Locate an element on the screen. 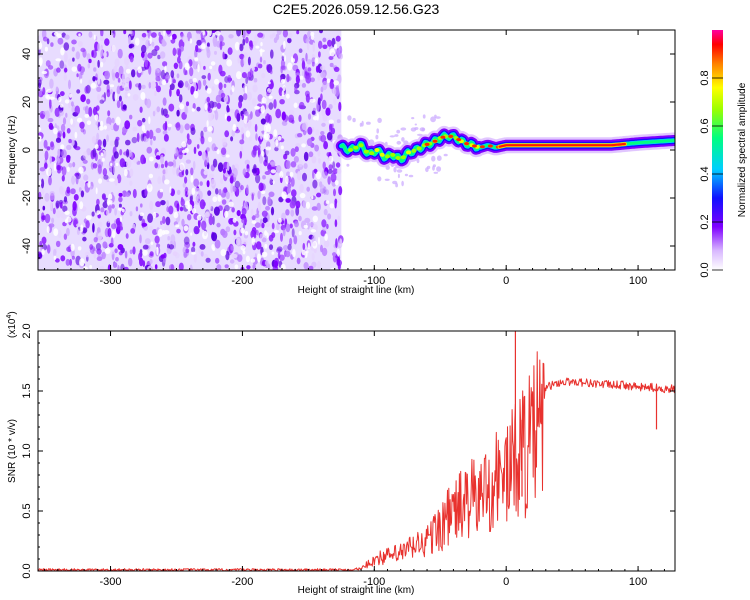 The height and width of the screenshot is (600, 750). snr-ytick-label: 2.0 is located at coordinates (27, 330).